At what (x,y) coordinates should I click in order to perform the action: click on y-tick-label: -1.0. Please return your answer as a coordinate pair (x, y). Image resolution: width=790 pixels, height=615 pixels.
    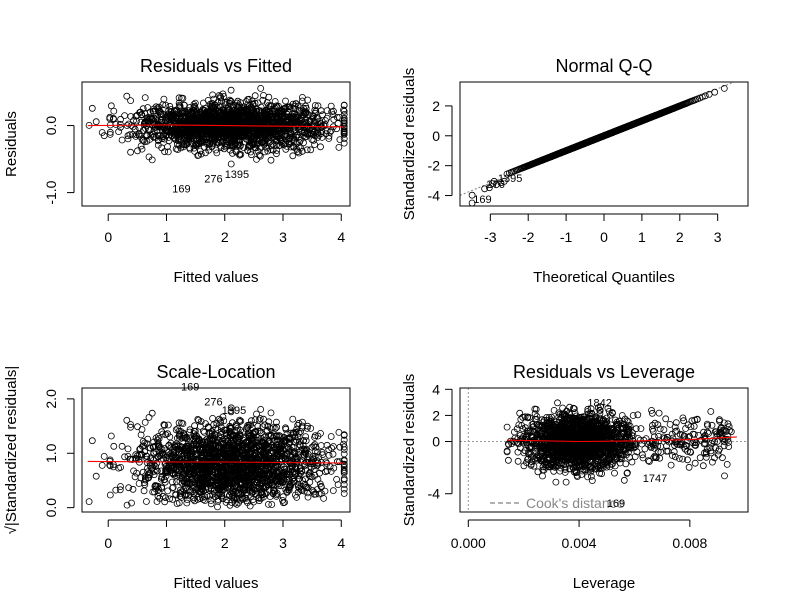
    Looking at the image, I should click on (51, 192).